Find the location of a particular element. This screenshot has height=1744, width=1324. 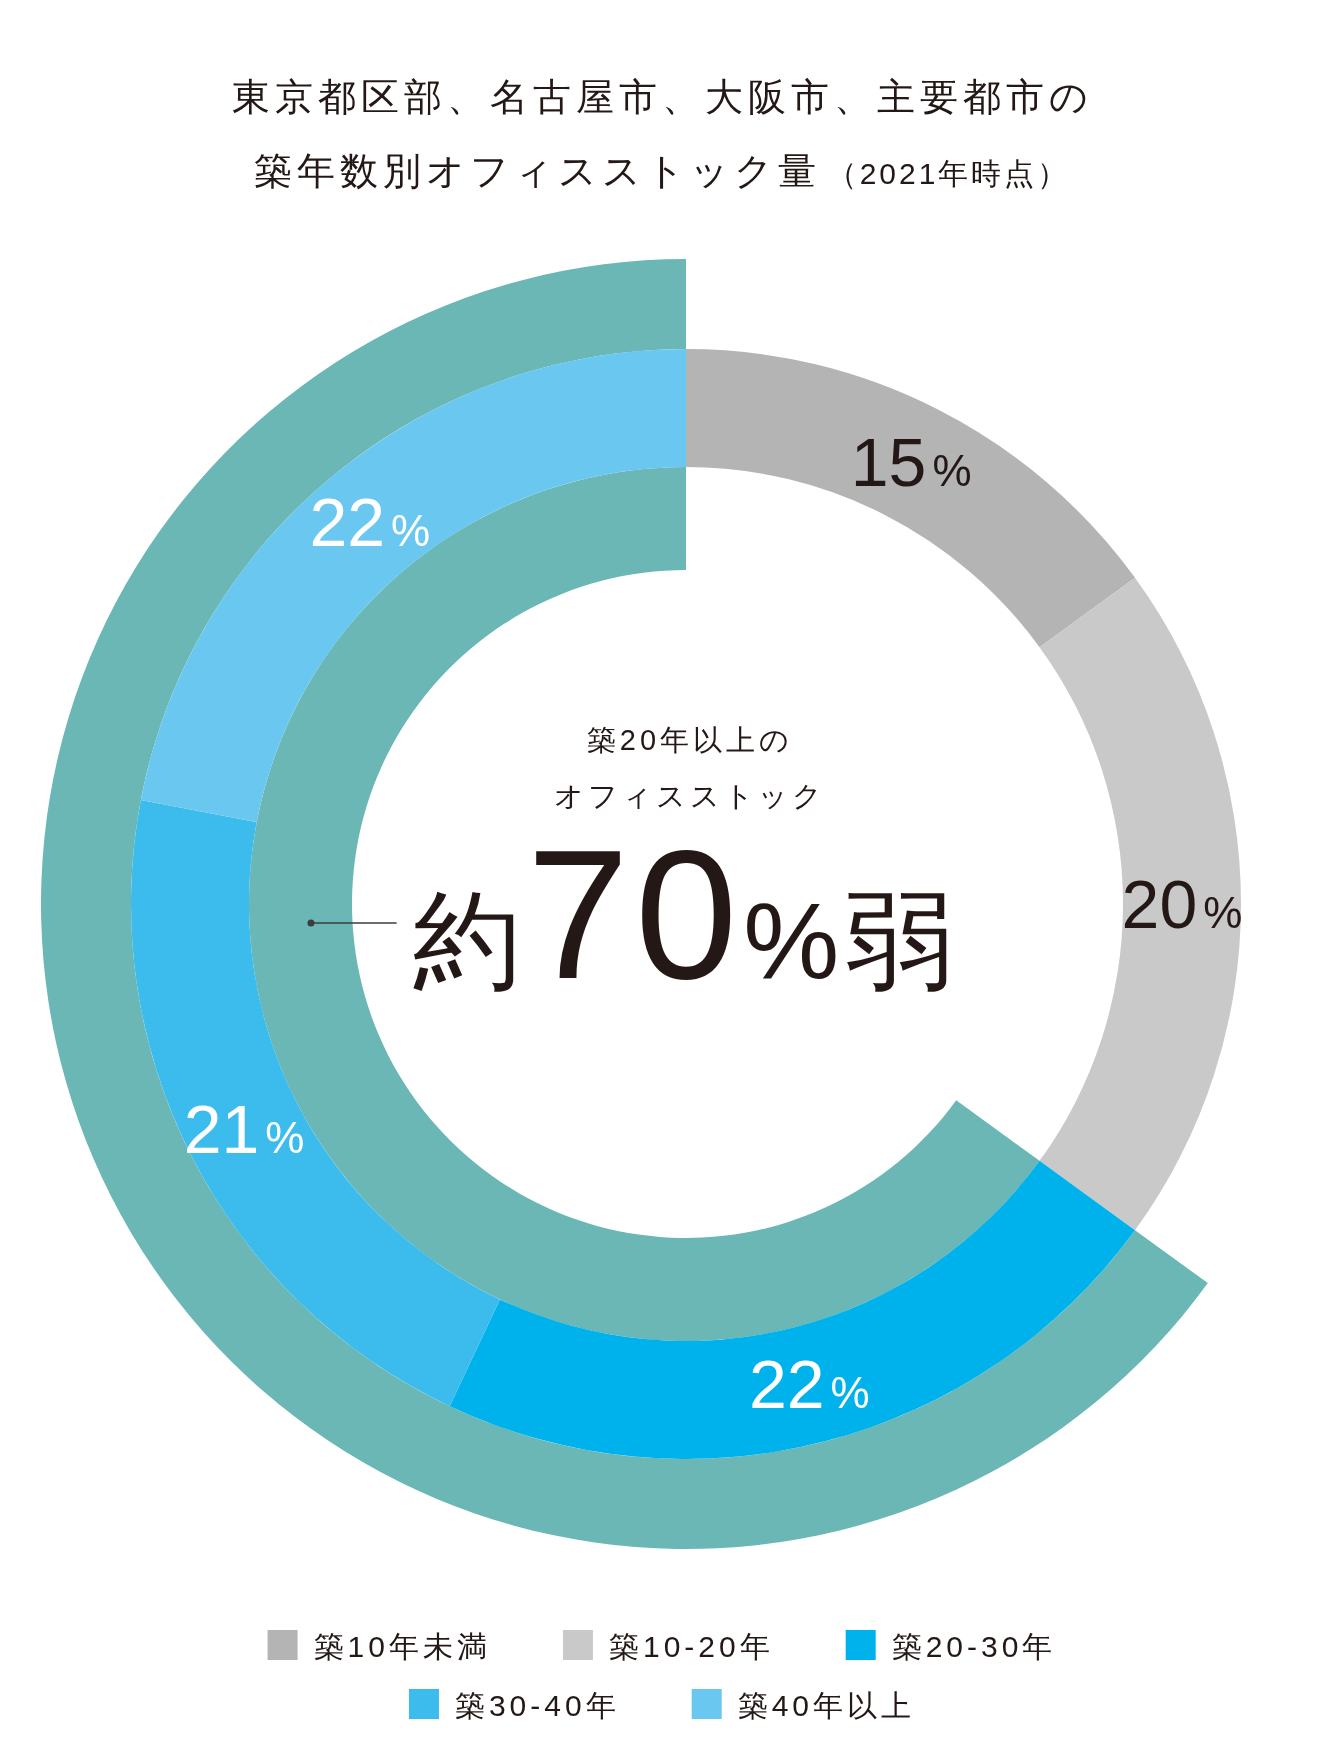

title: 築年数別オフィスストック量 is located at coordinates (537, 171).